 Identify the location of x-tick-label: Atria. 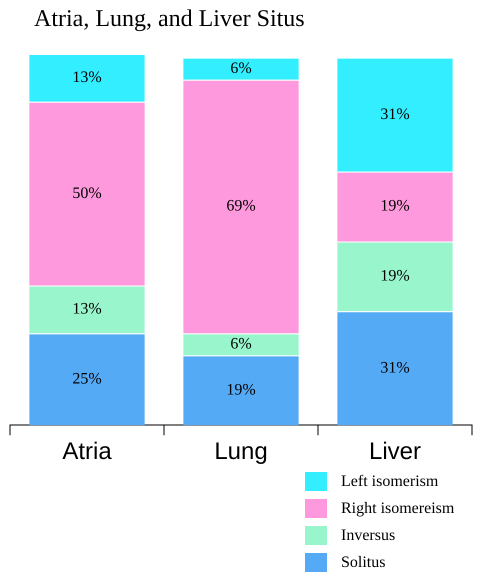
(87, 452).